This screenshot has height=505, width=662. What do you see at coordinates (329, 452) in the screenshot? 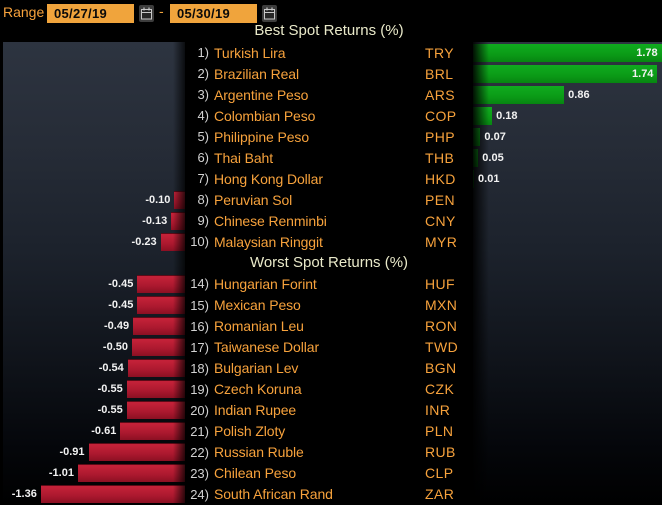
I see `currency-row: 22) Russian Ruble RUB` at bounding box center [329, 452].